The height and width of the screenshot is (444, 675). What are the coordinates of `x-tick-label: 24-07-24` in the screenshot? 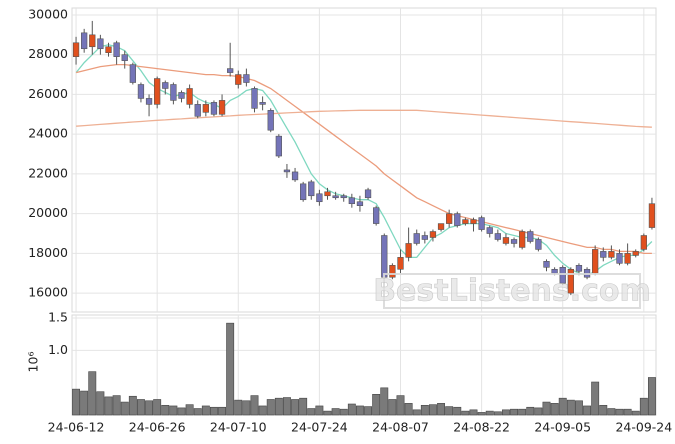 It's located at (319, 427).